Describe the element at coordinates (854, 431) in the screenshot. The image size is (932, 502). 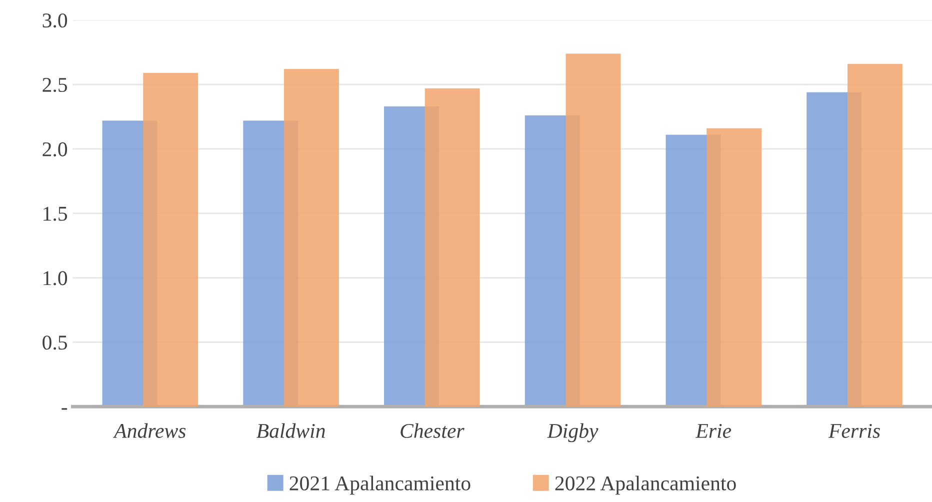
I see `x-tick-label: Ferris` at that location.